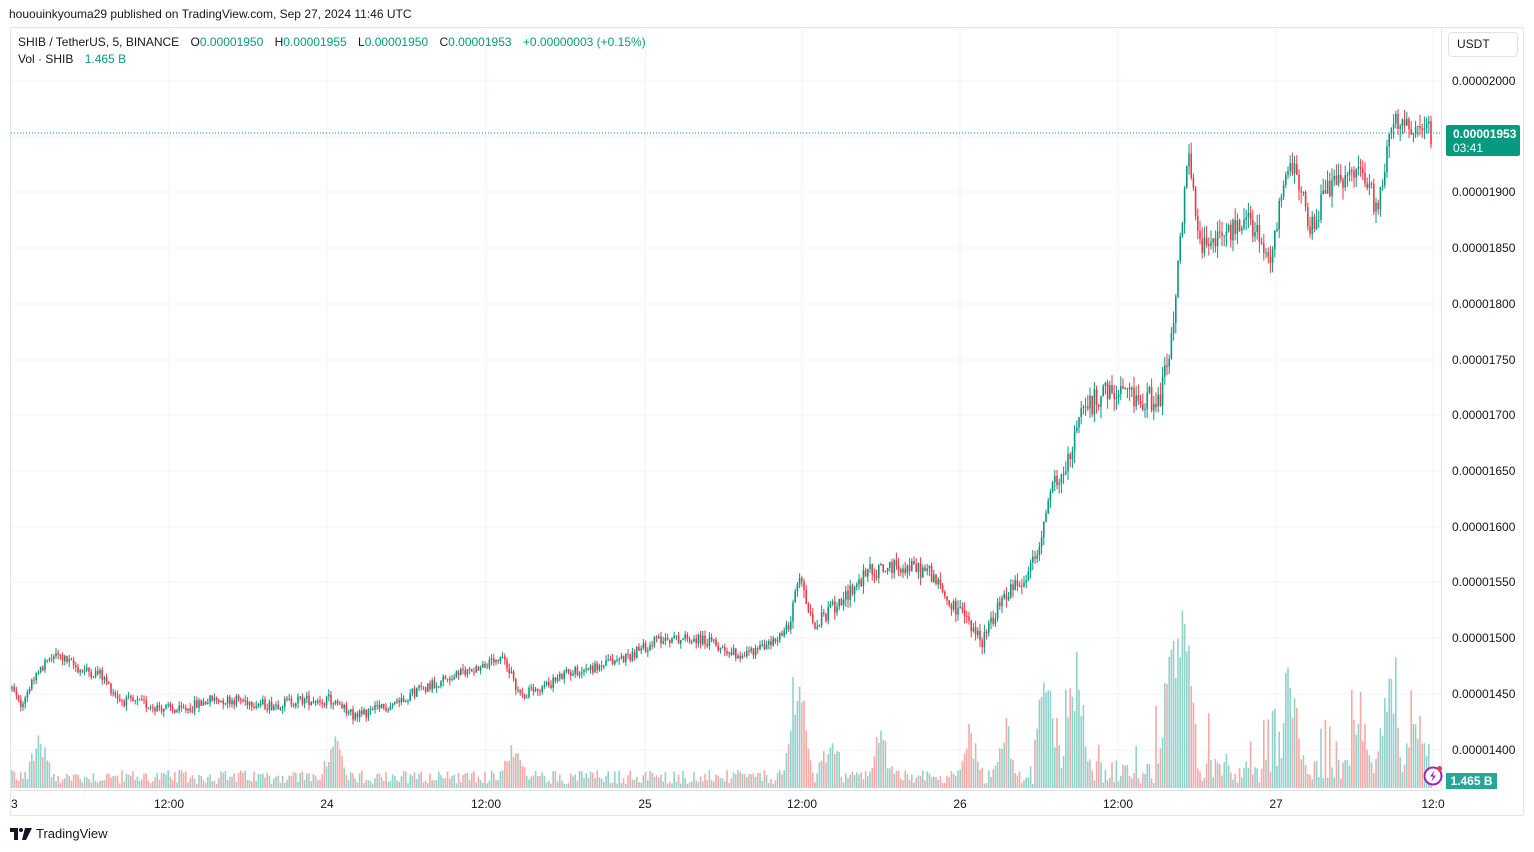 This screenshot has height=852, width=1534. What do you see at coordinates (480, 42) in the screenshot?
I see `close-value: 0.00001953` at bounding box center [480, 42].